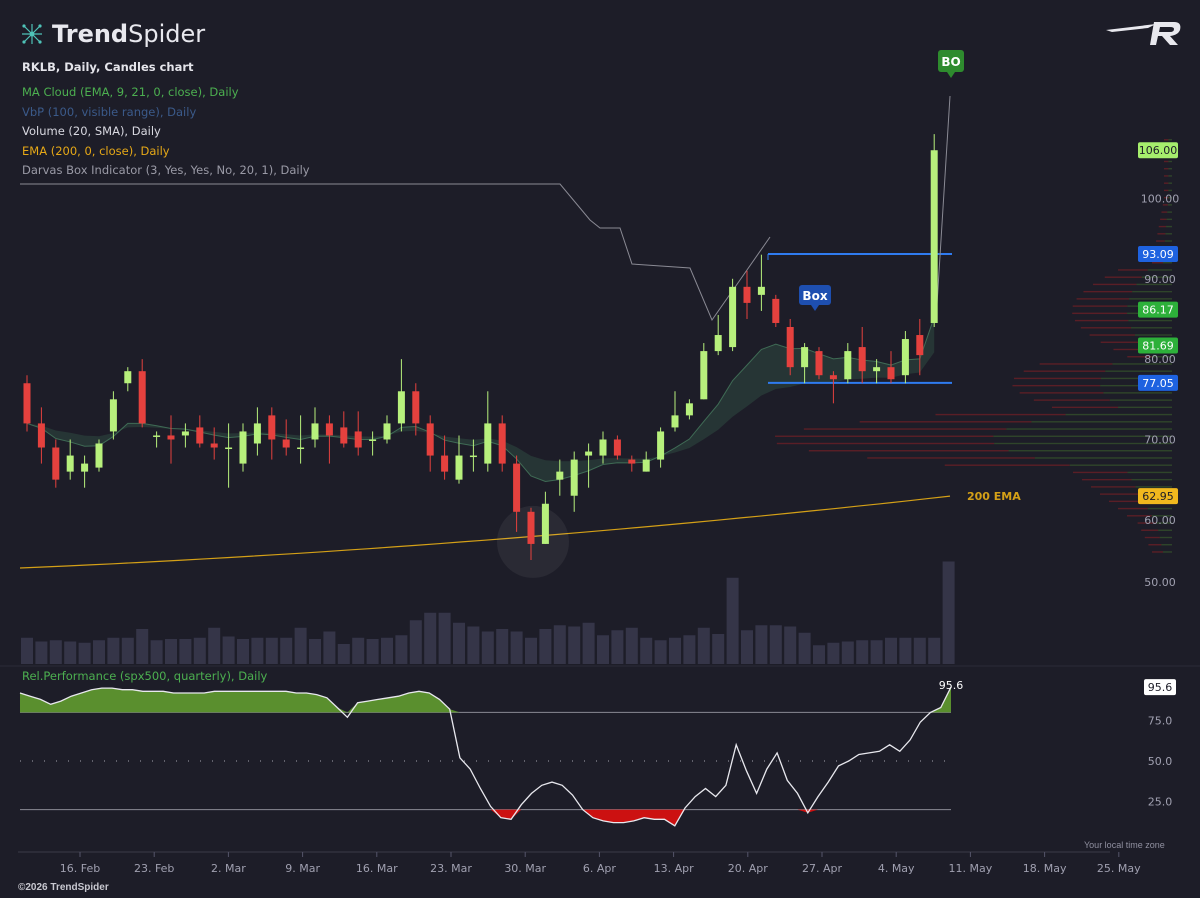 The width and height of the screenshot is (1200, 898). I want to click on price-tag-last-text: 106.00, so click(1158, 150).